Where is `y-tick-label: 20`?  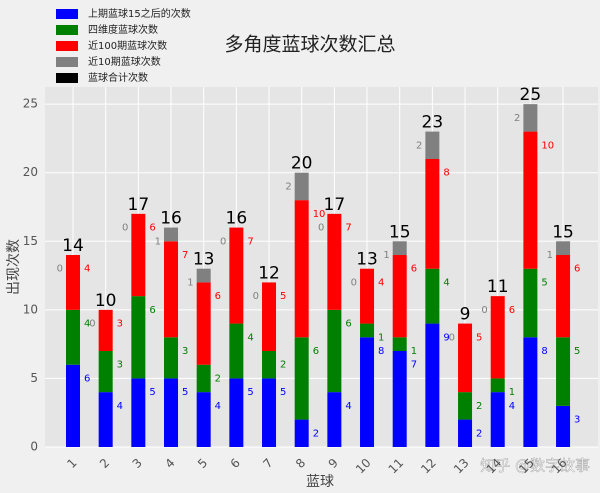
y-tick-label: 20 is located at coordinates (30, 172).